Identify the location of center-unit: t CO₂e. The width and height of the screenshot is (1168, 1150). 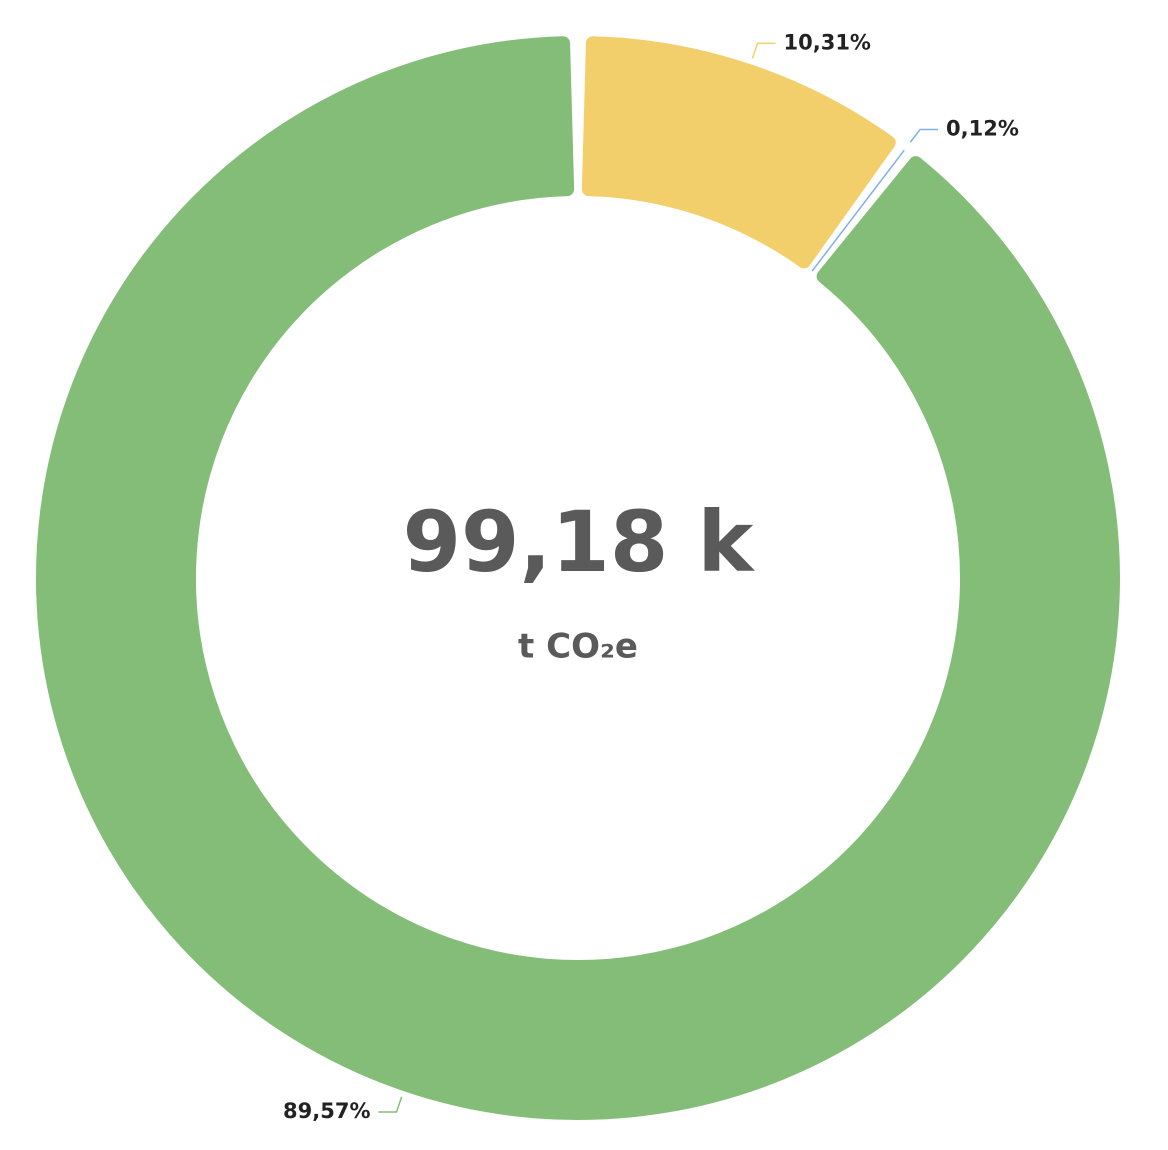
(578, 647).